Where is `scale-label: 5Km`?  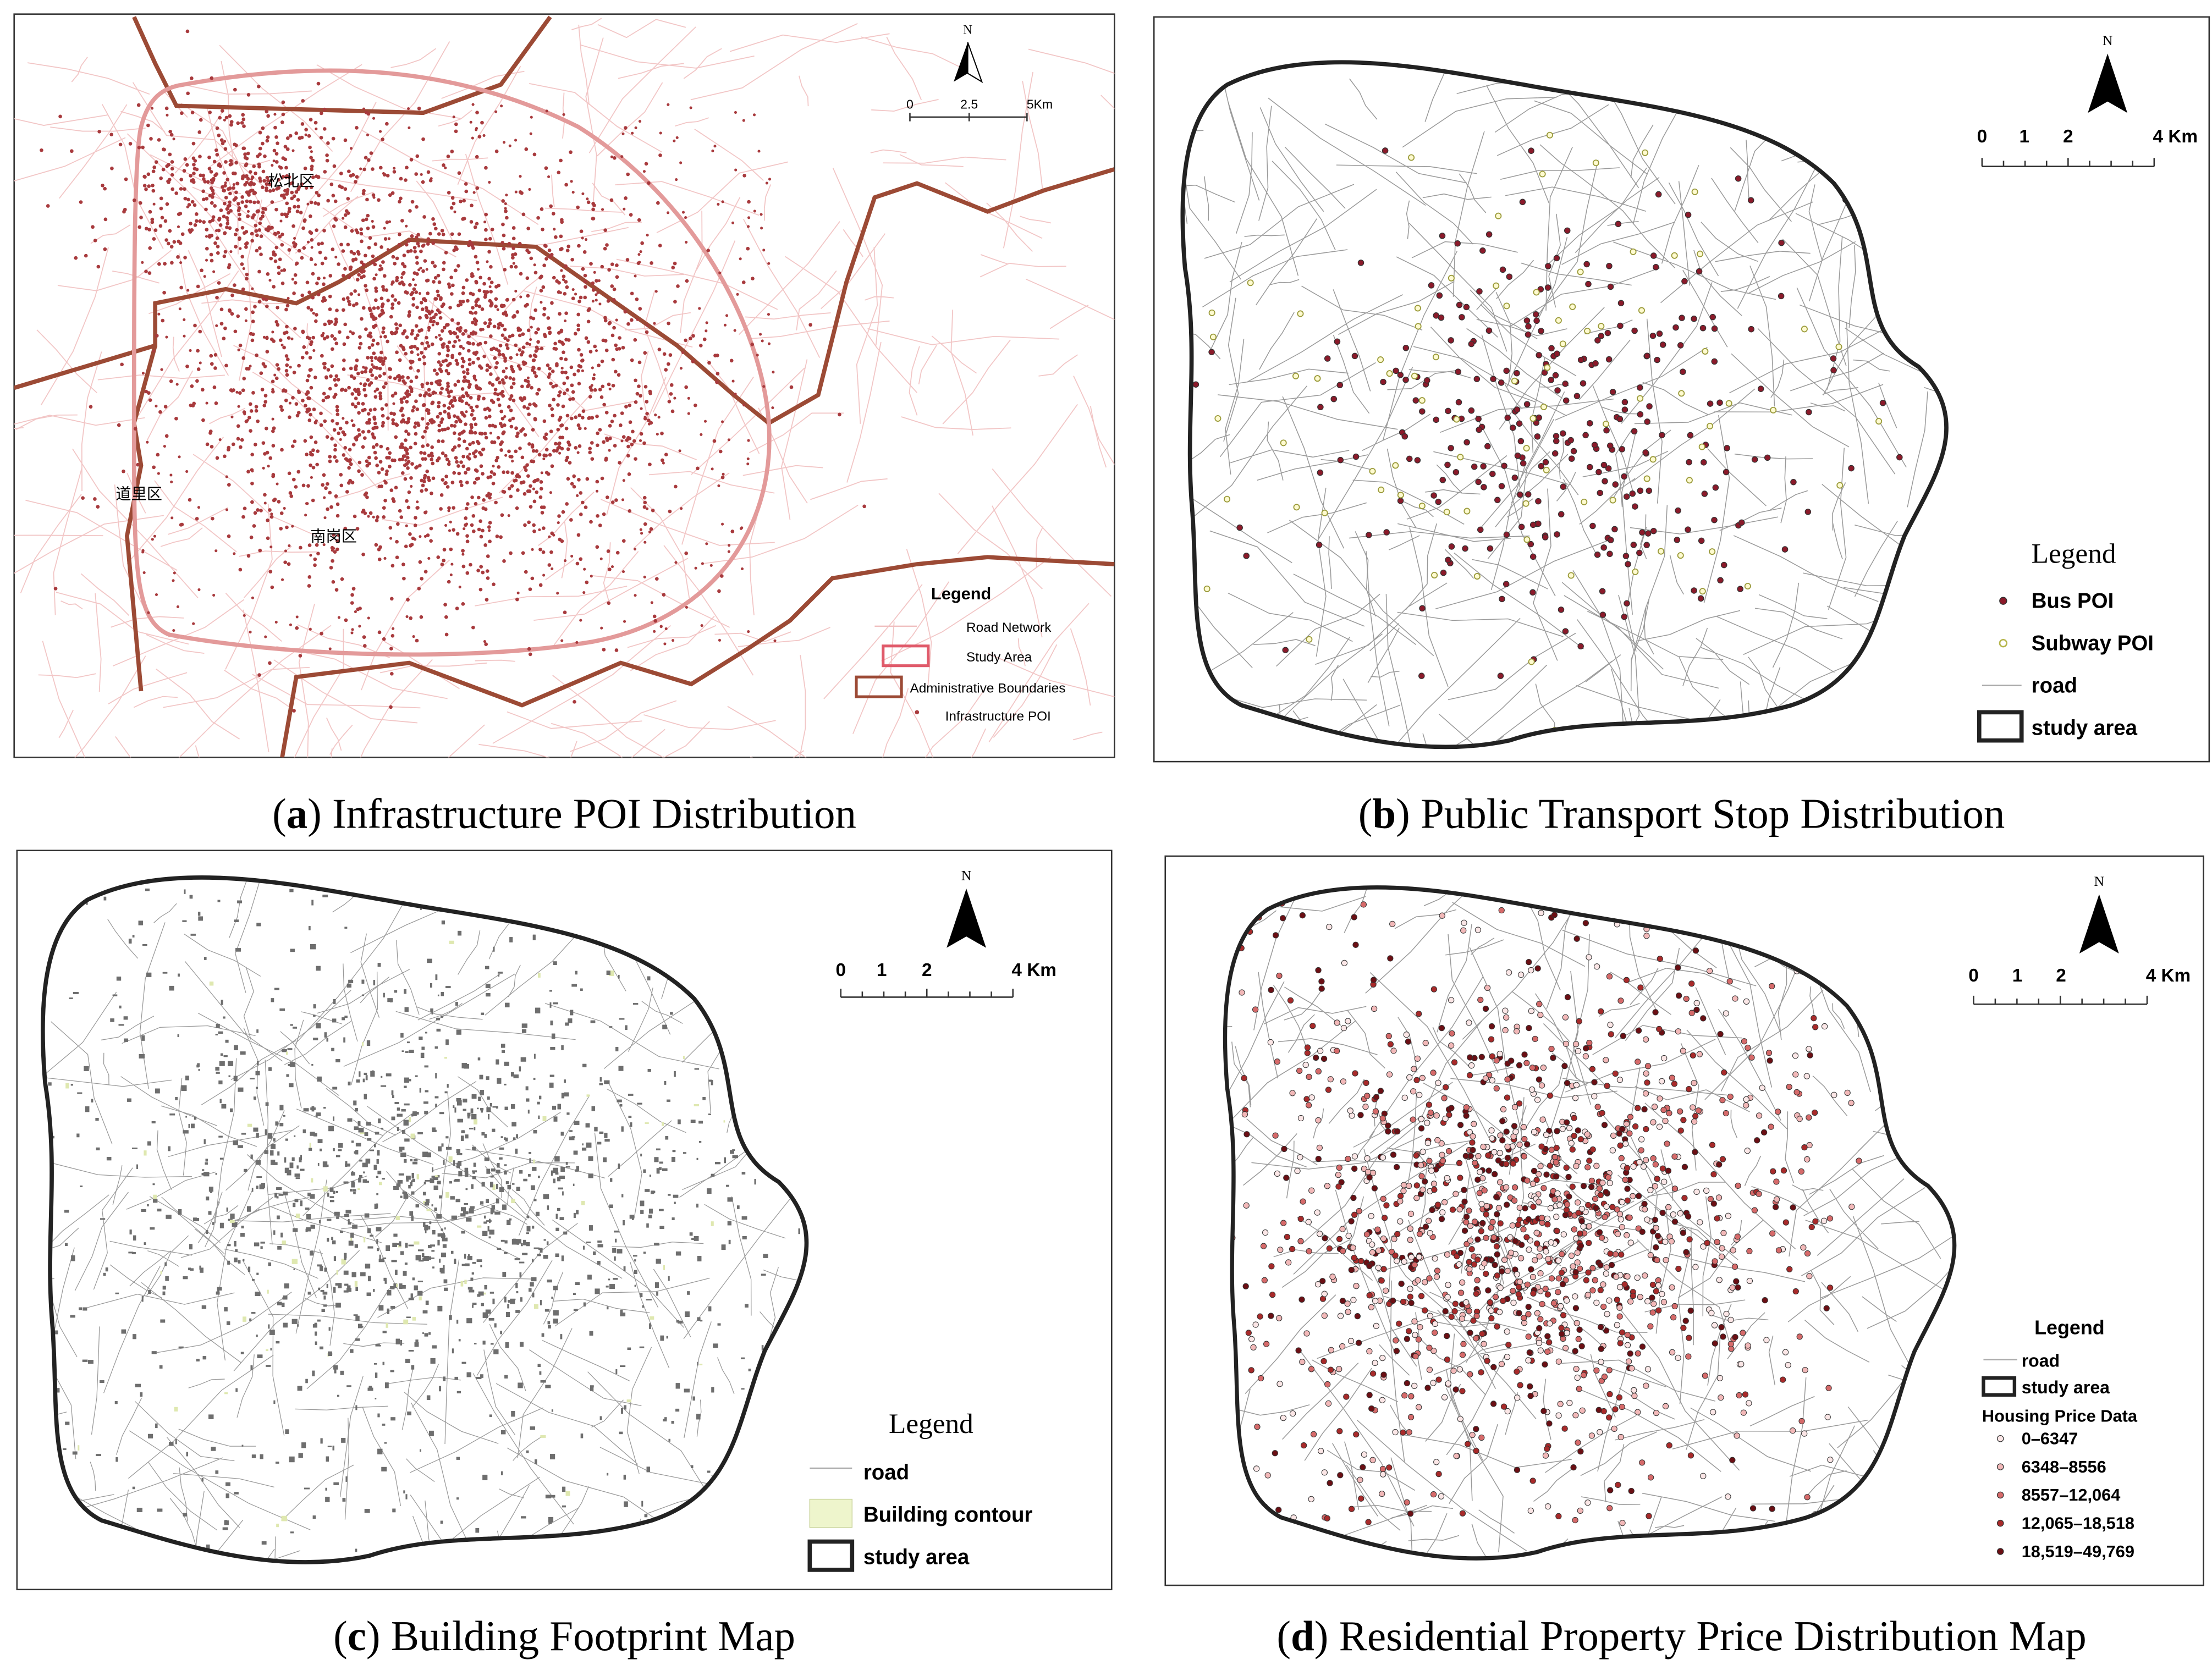
scale-label: 5Km is located at coordinates (1040, 104).